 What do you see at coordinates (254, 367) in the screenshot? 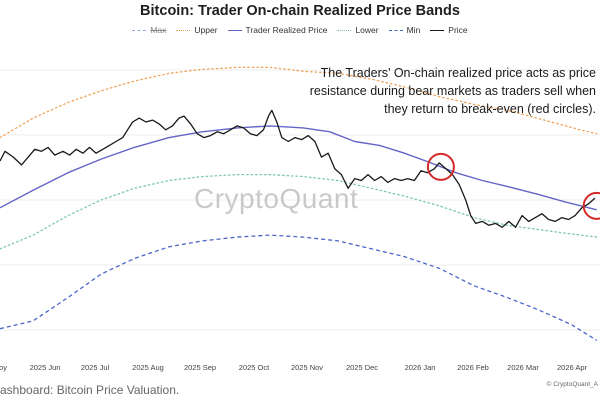
I see `x-tick-label: 2025 Oct` at bounding box center [254, 367].